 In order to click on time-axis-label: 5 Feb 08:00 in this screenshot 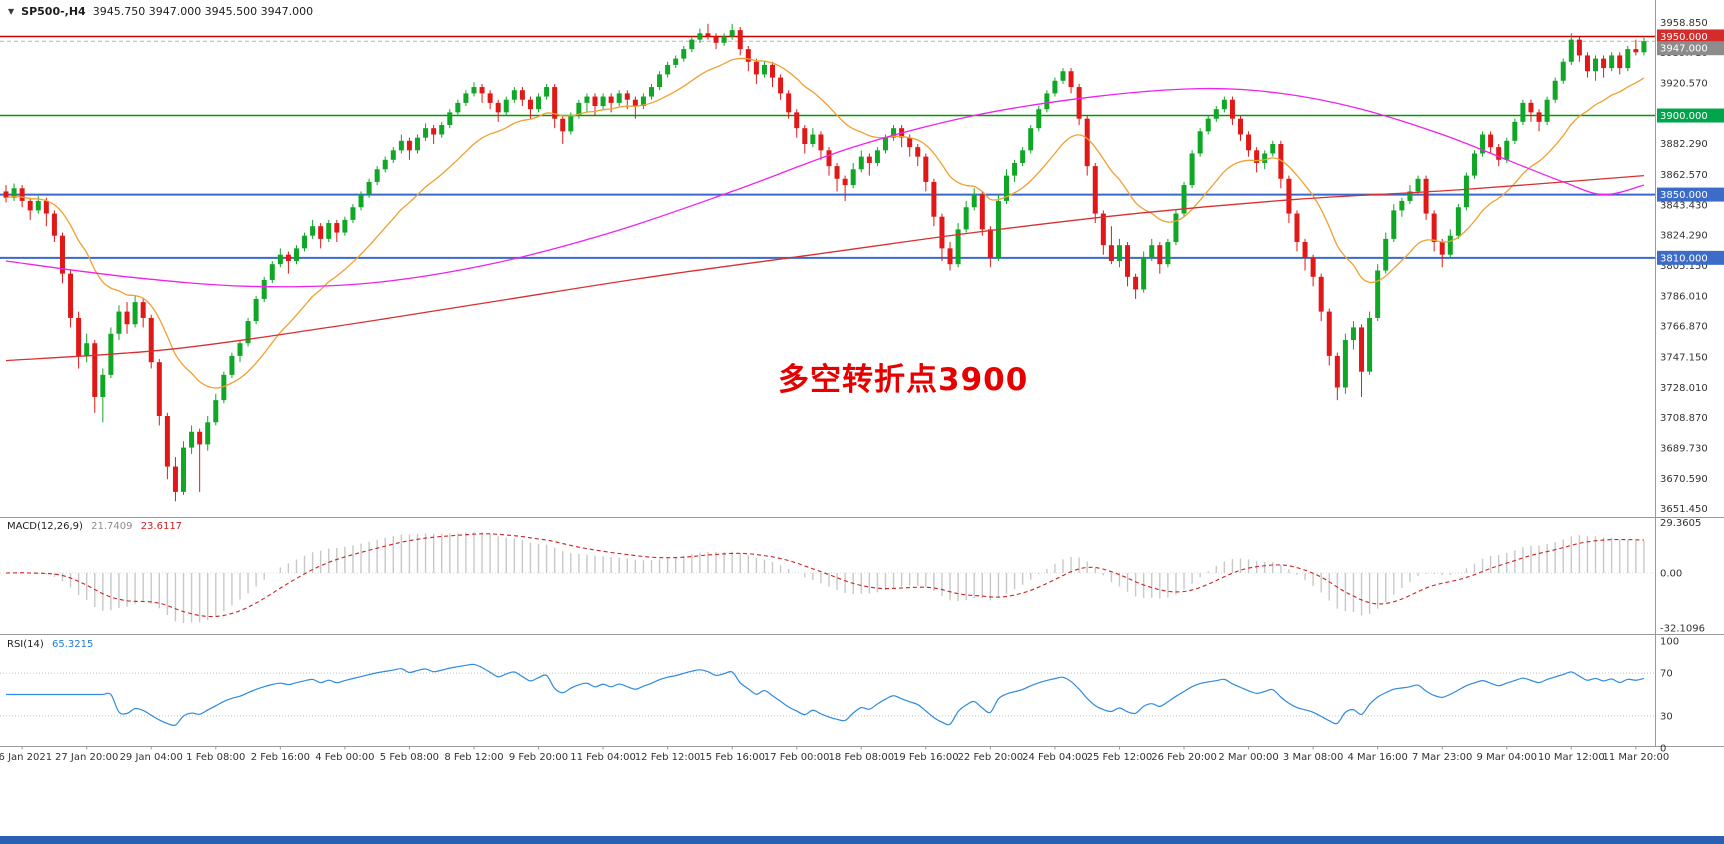, I will do `click(409, 757)`.